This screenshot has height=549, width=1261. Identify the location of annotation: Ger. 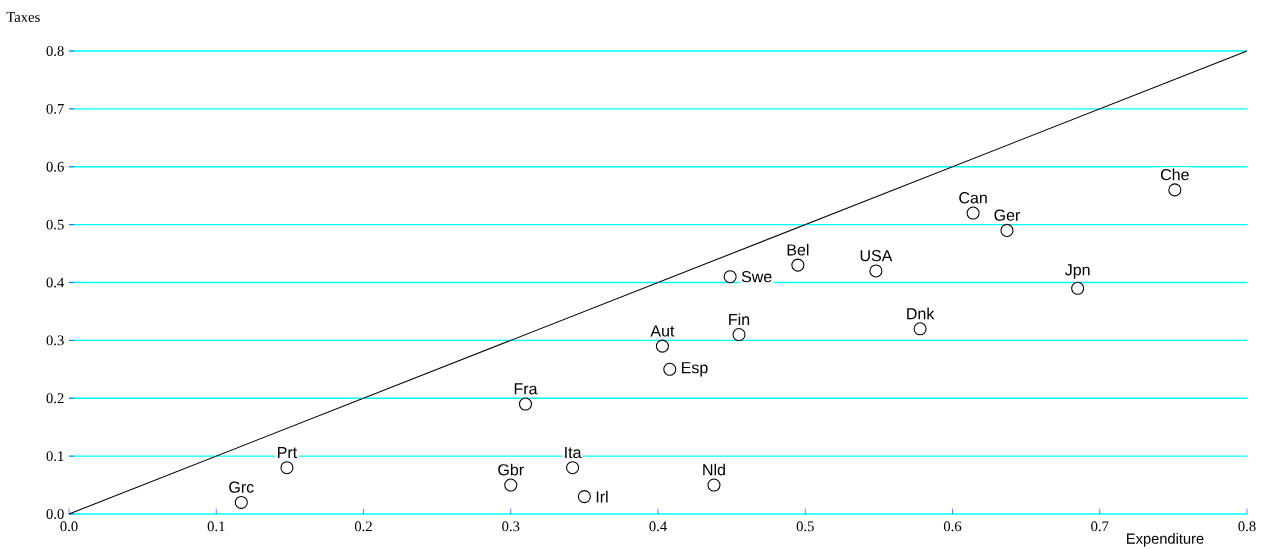
(1007, 215).